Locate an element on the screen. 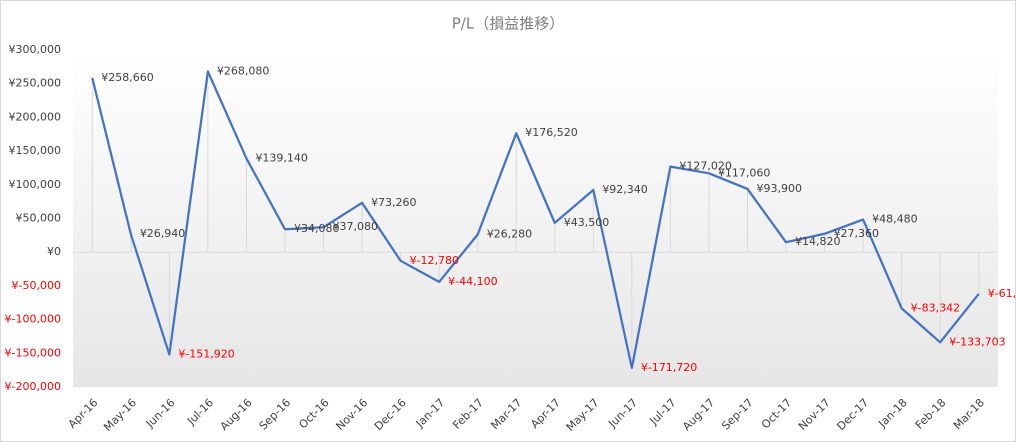 The image size is (1016, 442). data-label: ¥-12,780 is located at coordinates (434, 260).